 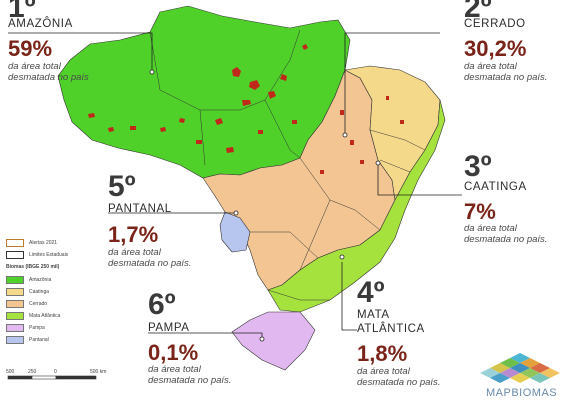 I want to click on biome-pampa, so click(x=273, y=341).